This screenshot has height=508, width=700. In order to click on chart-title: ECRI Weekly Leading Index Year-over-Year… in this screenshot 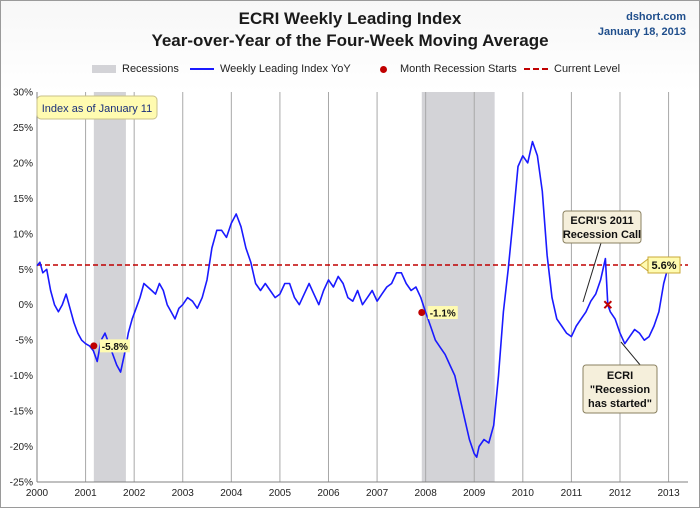, I will do `click(350, 30)`.